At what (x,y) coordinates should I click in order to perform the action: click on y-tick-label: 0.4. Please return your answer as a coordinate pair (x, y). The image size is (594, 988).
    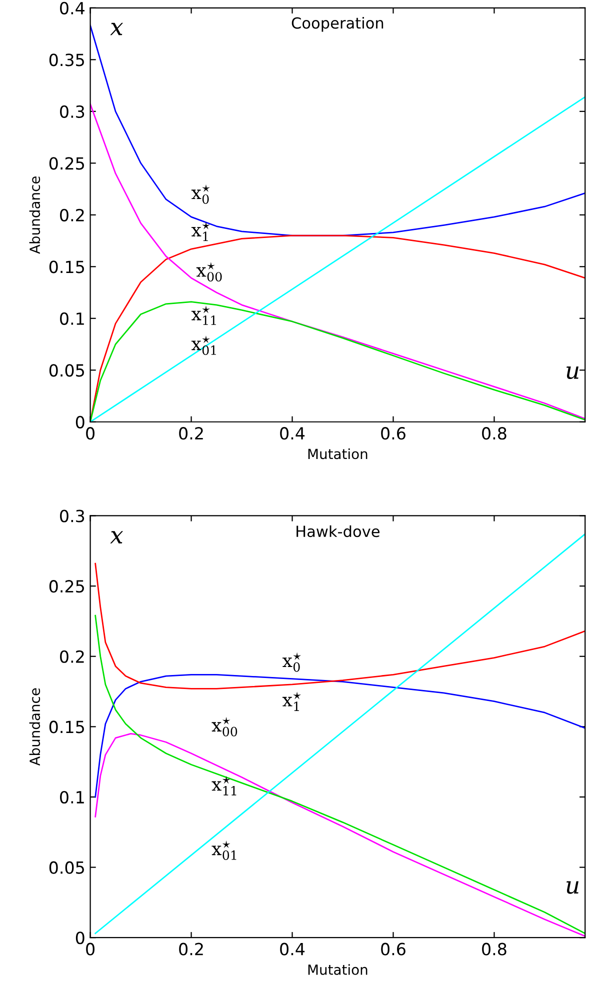
    Looking at the image, I should click on (72, 8).